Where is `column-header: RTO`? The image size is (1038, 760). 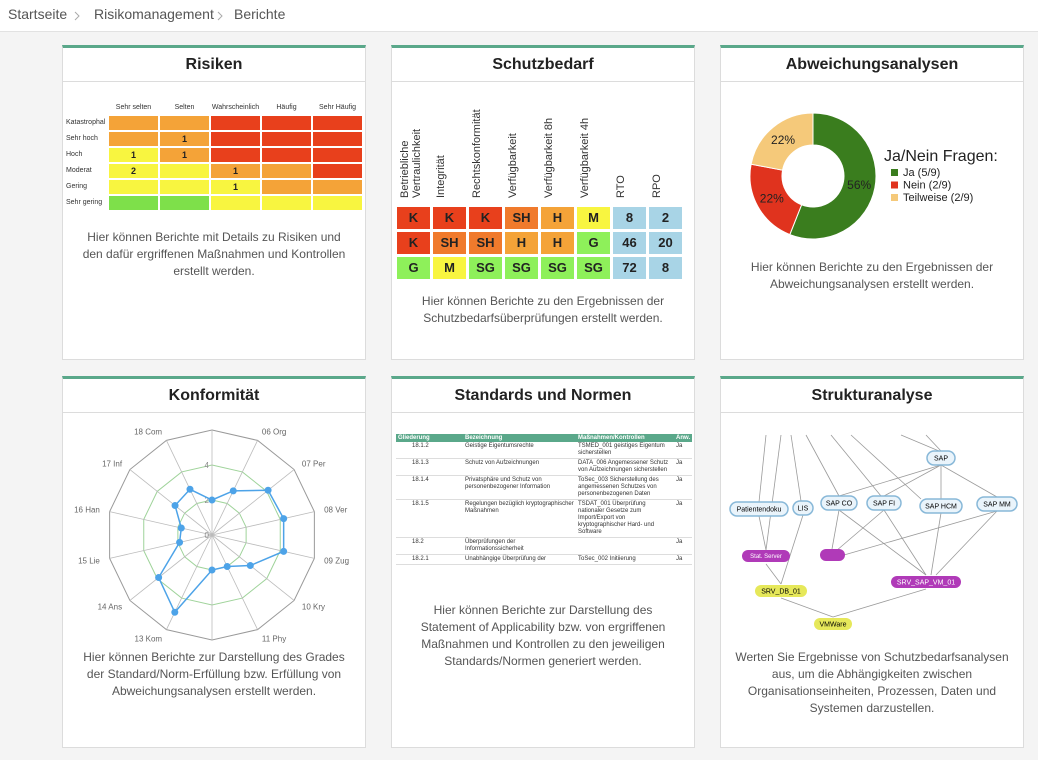 column-header: RTO is located at coordinates (621, 186).